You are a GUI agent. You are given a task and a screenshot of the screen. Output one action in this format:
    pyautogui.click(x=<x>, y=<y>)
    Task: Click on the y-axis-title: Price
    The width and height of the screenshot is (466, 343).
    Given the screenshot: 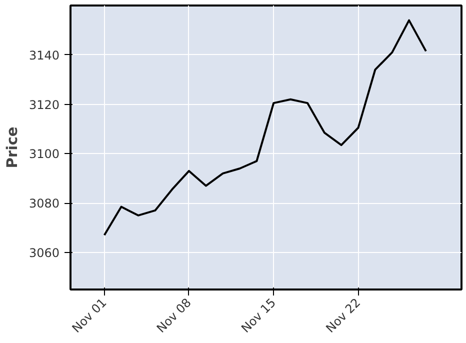 What is the action you would take?
    pyautogui.click(x=12, y=147)
    